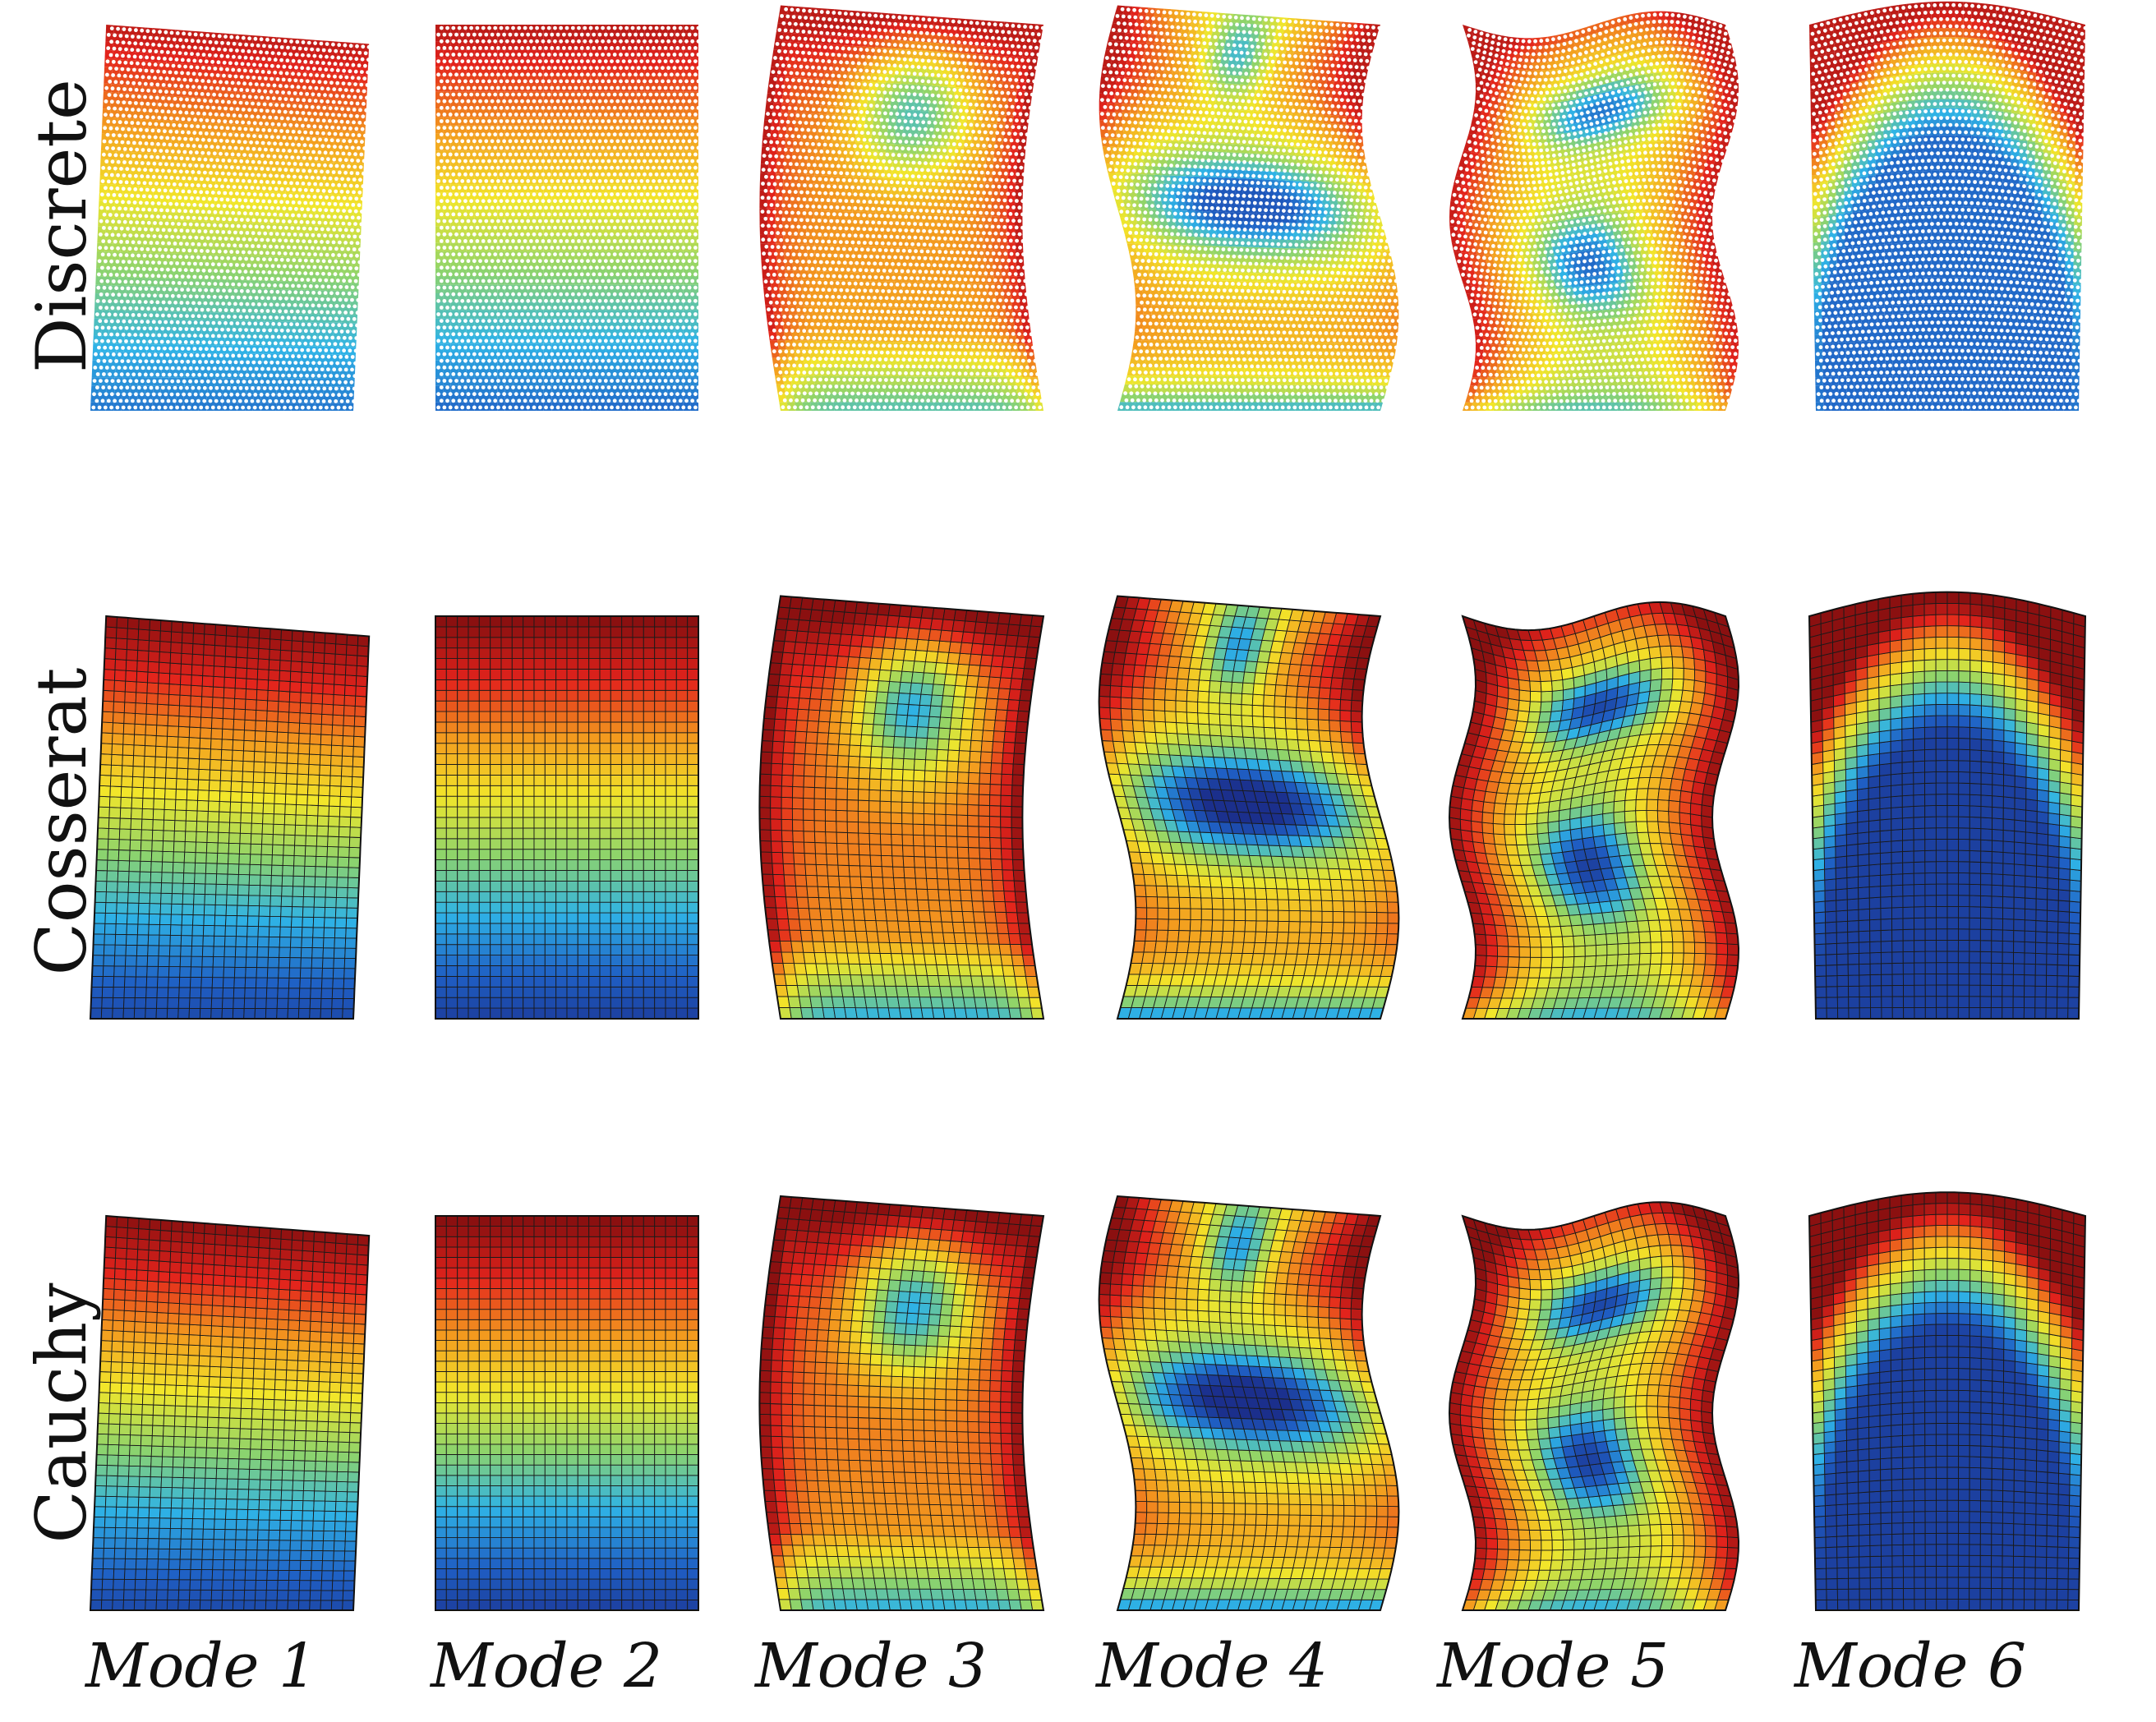  Describe the element at coordinates (345, 158) in the screenshot. I see `mesh-cell` at that location.